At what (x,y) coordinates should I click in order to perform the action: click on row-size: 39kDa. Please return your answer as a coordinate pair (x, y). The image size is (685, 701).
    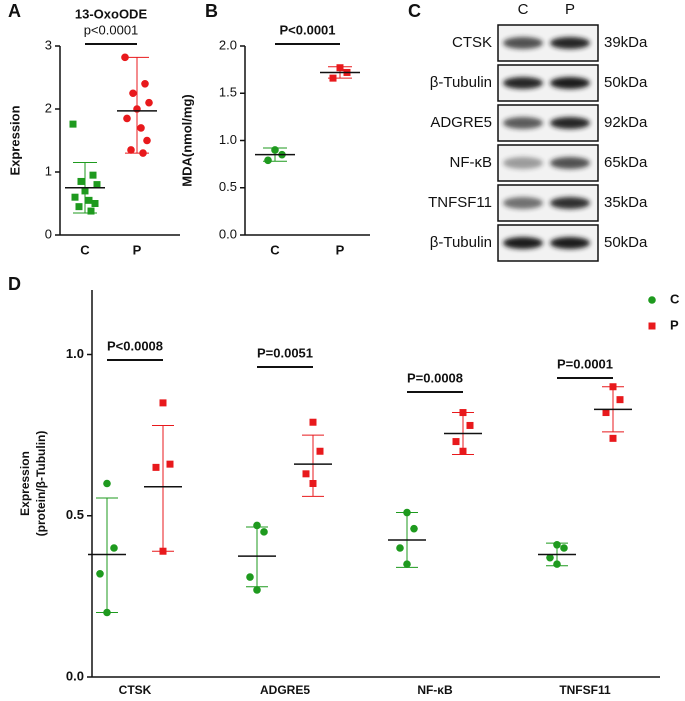
    Looking at the image, I should click on (626, 42).